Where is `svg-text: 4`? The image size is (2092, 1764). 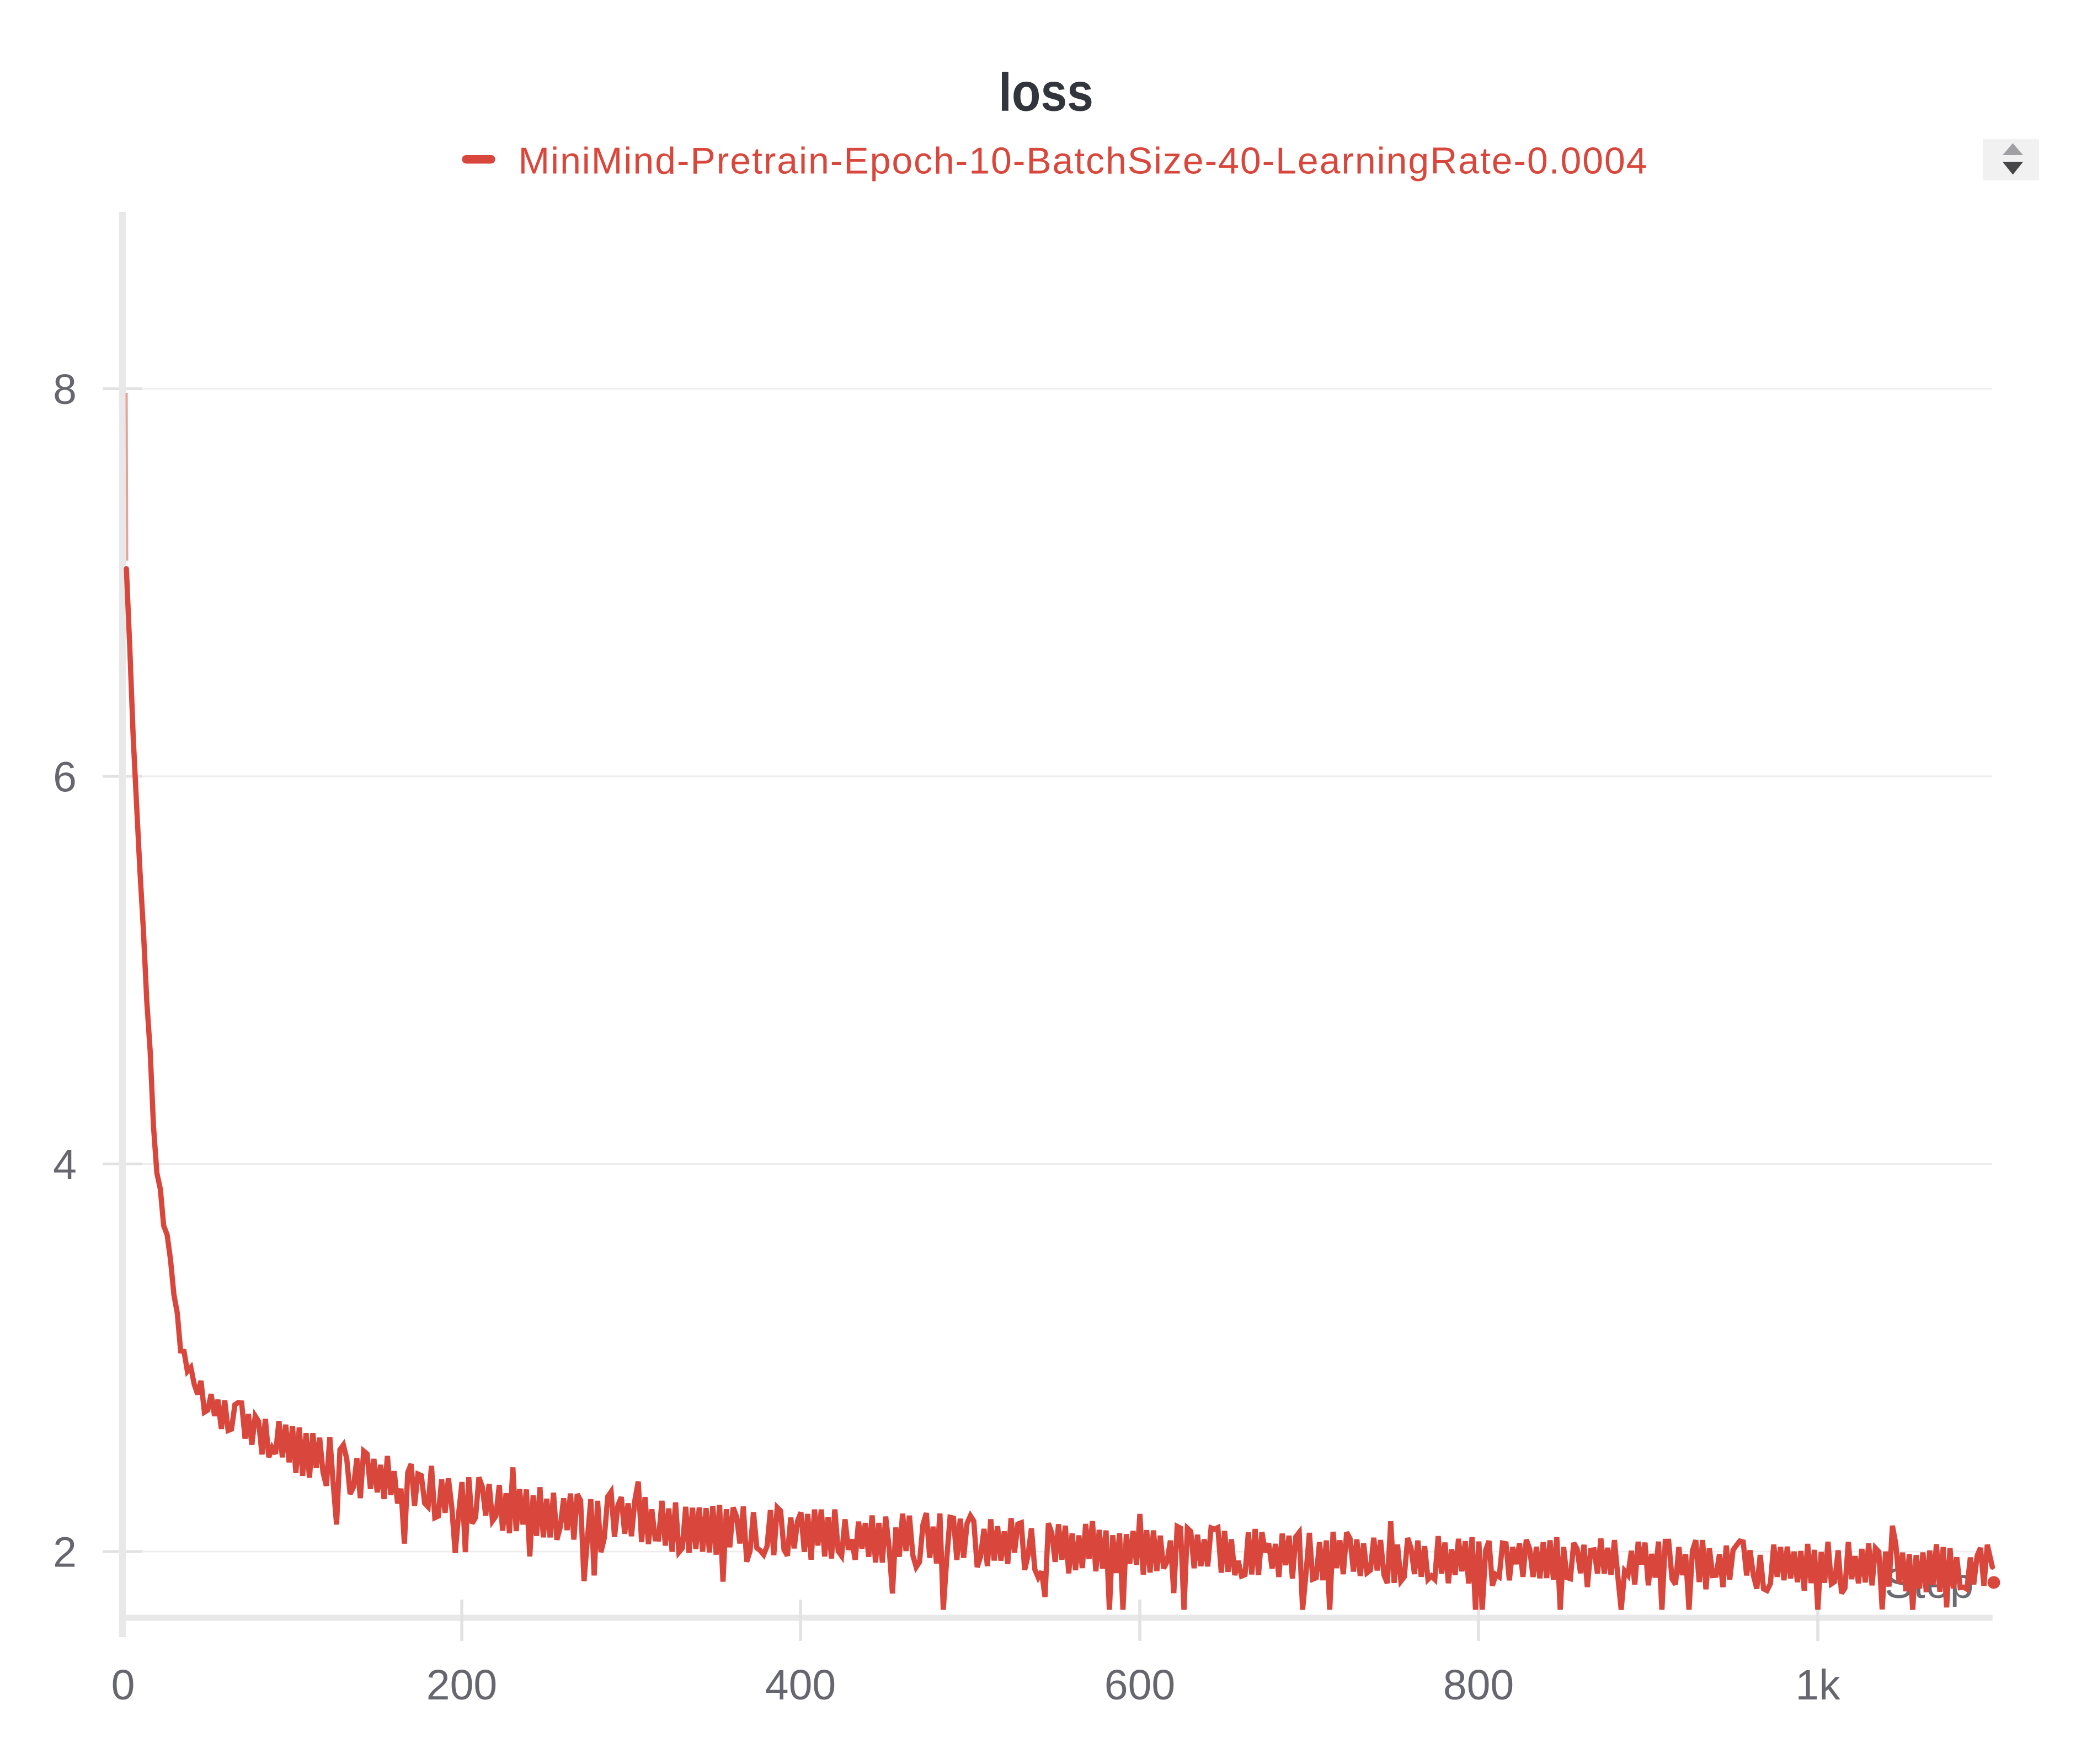 svg-text: 4 is located at coordinates (65, 1165).